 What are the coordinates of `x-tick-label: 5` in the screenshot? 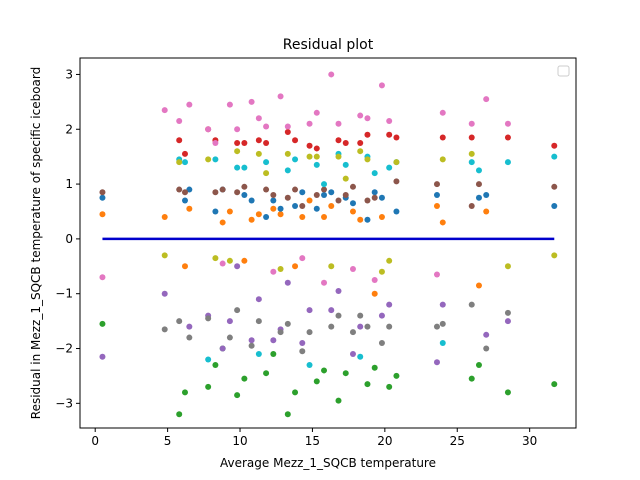 It's located at (168, 441).